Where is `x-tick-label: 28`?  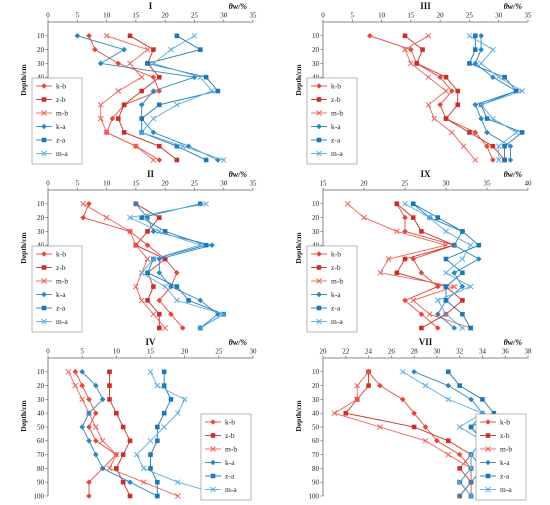 x-tick-label: 28 is located at coordinates (415, 352).